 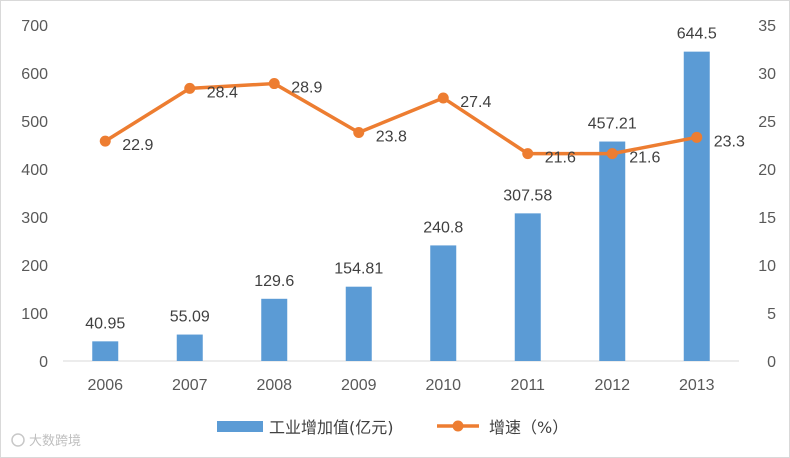 I want to click on right-axis-tick-label: 20, so click(x=767, y=170).